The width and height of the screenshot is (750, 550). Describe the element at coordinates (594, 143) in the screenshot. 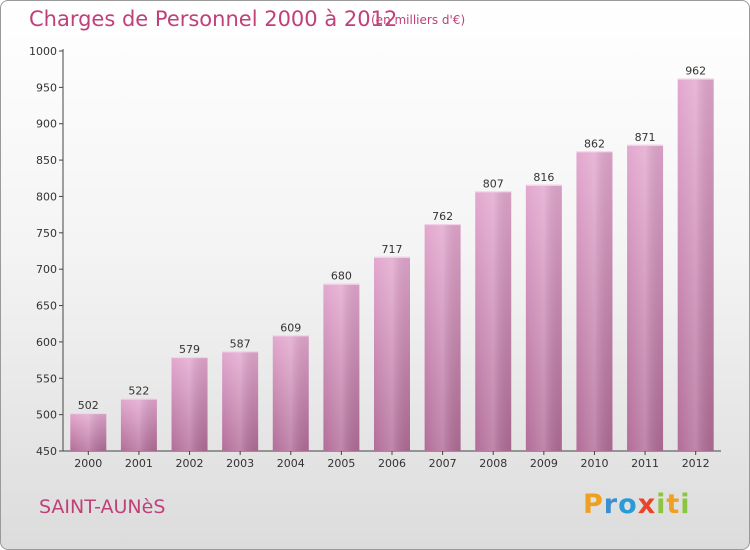

I see `data-label: 862` at that location.